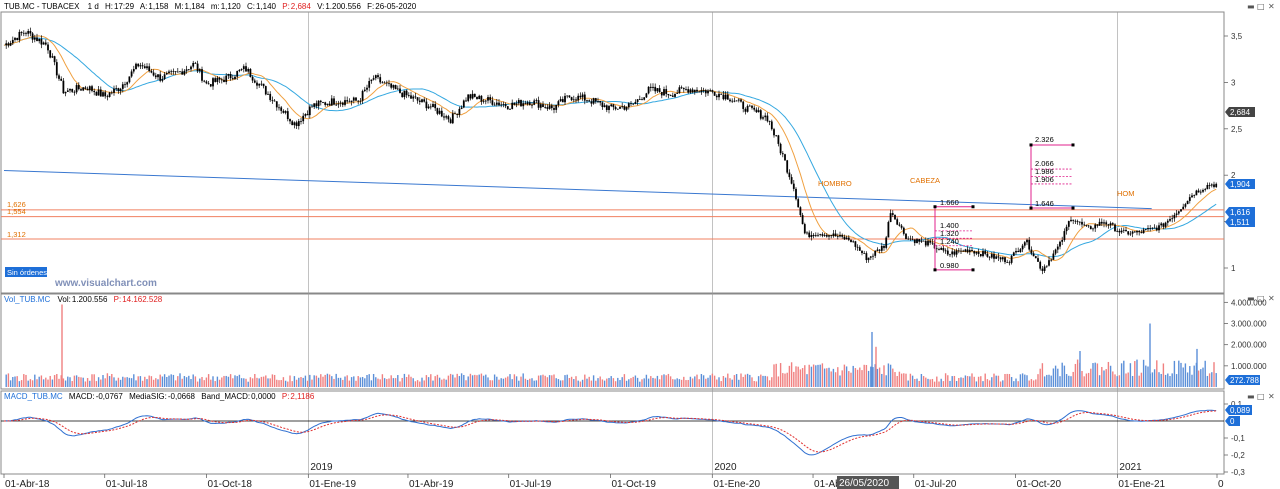 Image resolution: width=1280 pixels, height=489 pixels. I want to click on signal-line, so click(610, 431).